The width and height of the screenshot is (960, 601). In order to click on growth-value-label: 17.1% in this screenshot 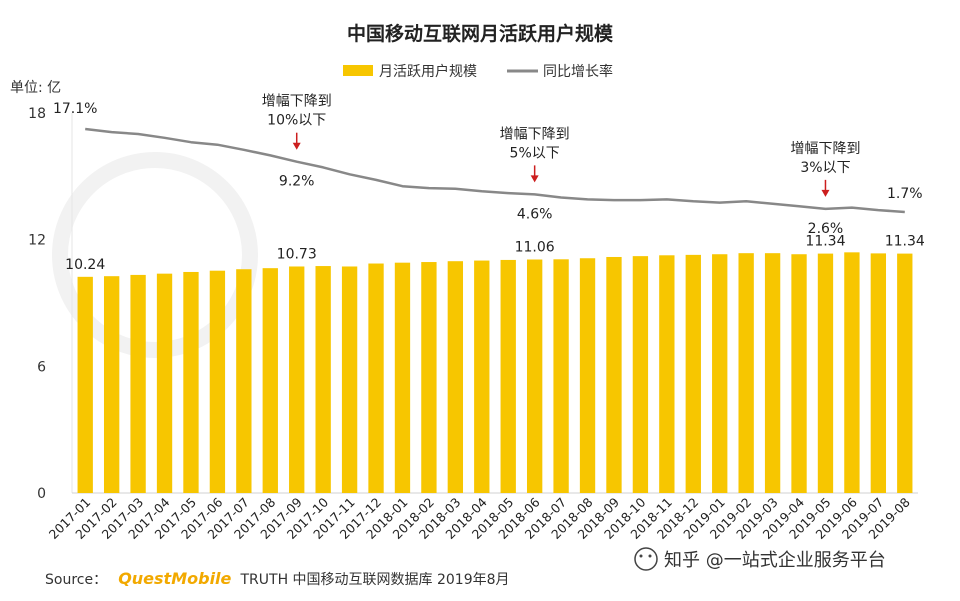, I will do `click(75, 109)`.